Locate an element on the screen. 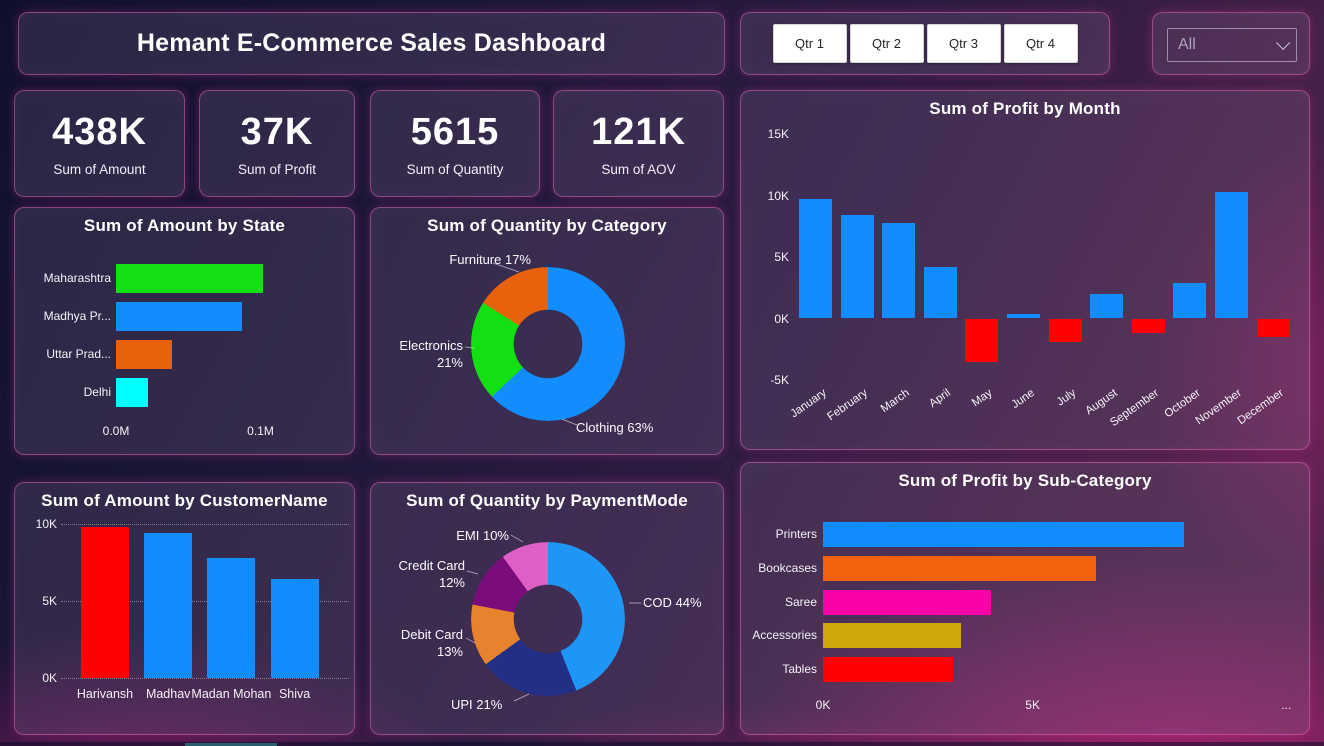  bar-february is located at coordinates (857, 267).